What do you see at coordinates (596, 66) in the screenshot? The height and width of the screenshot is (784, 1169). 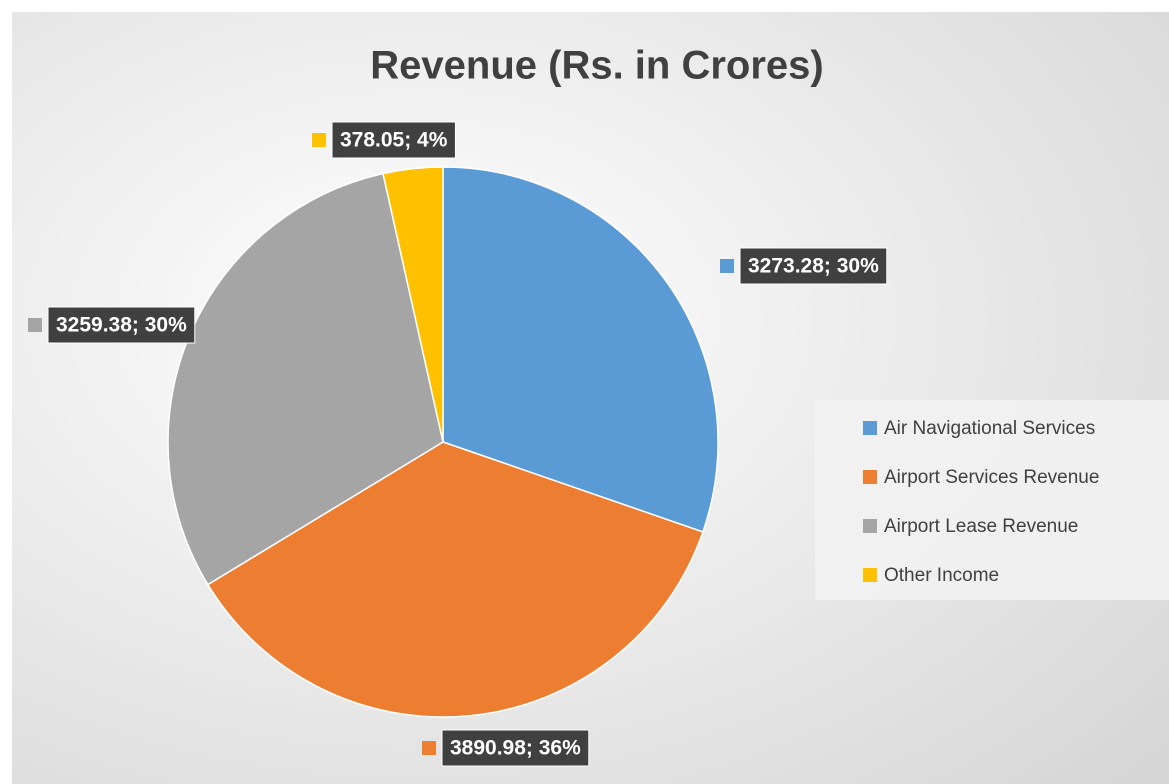 I see `chart-title: Revenue (Rs. in Crores)` at bounding box center [596, 66].